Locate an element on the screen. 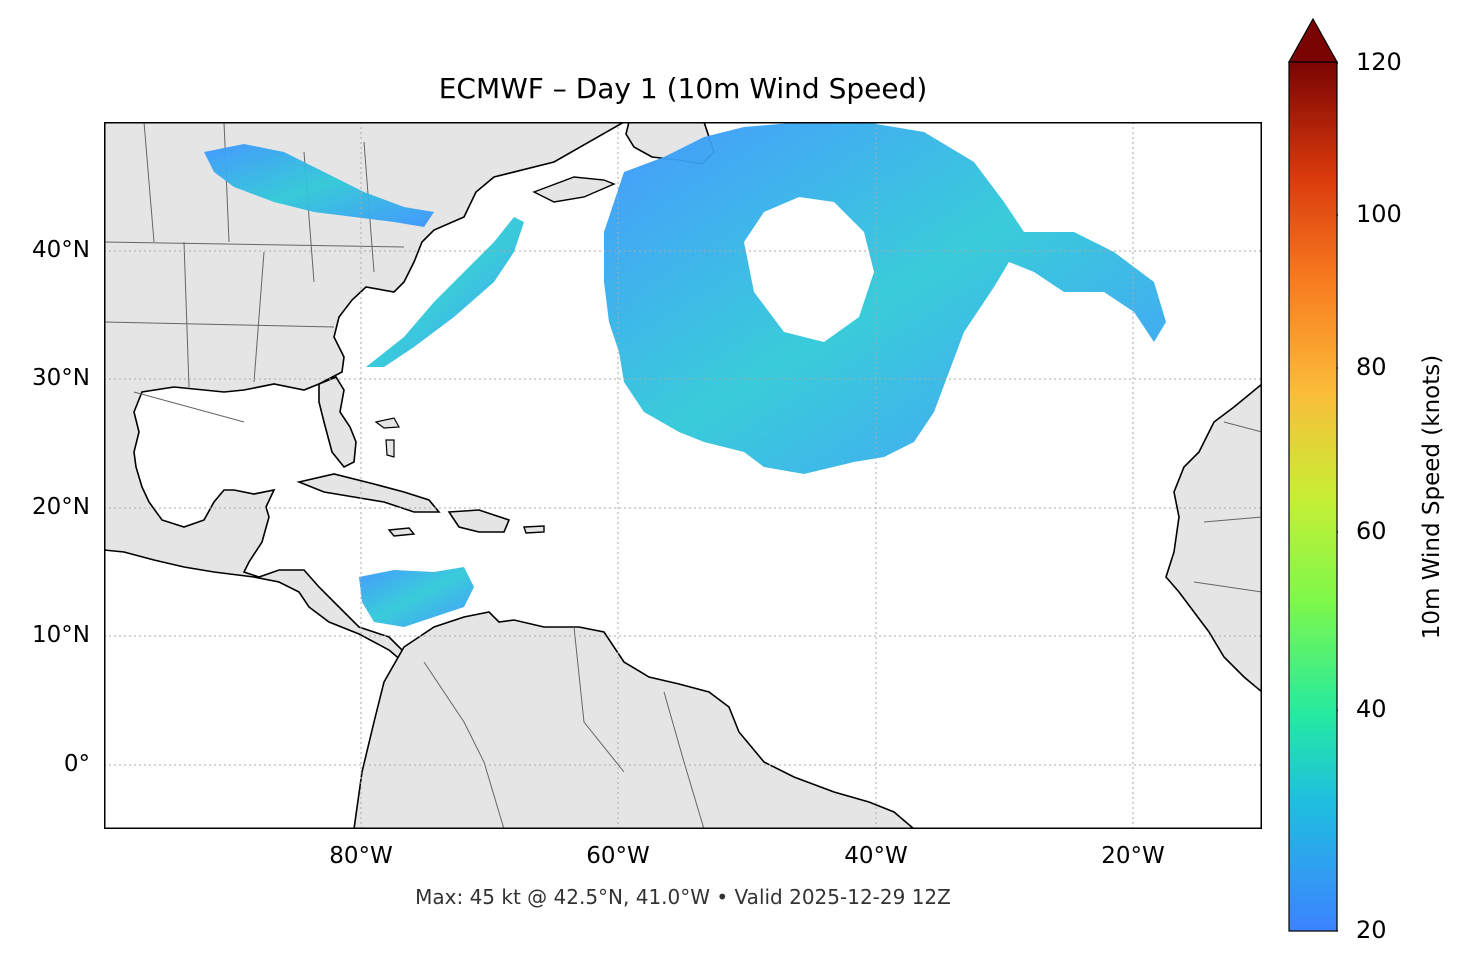 The height and width of the screenshot is (969, 1466). colorbar-extend-arrow is located at coordinates (1313, 40).